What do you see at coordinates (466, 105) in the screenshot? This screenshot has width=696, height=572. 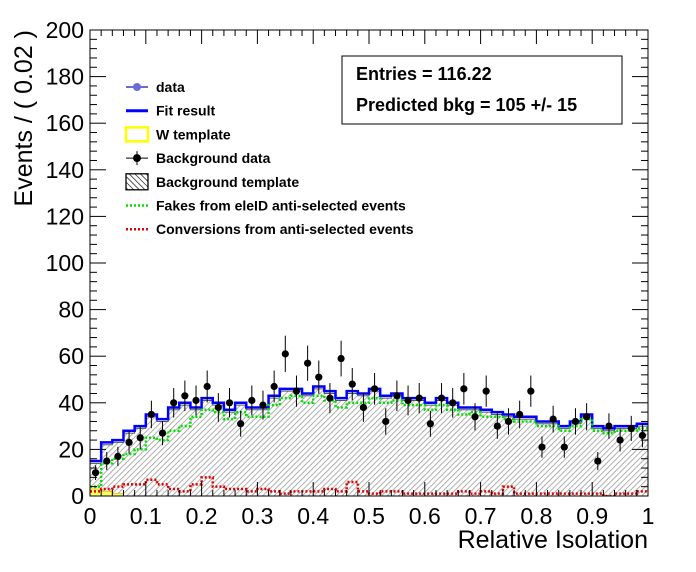 I see `stats-predicted-bkg: Predicted bkg = 105 +/- 15` at bounding box center [466, 105].